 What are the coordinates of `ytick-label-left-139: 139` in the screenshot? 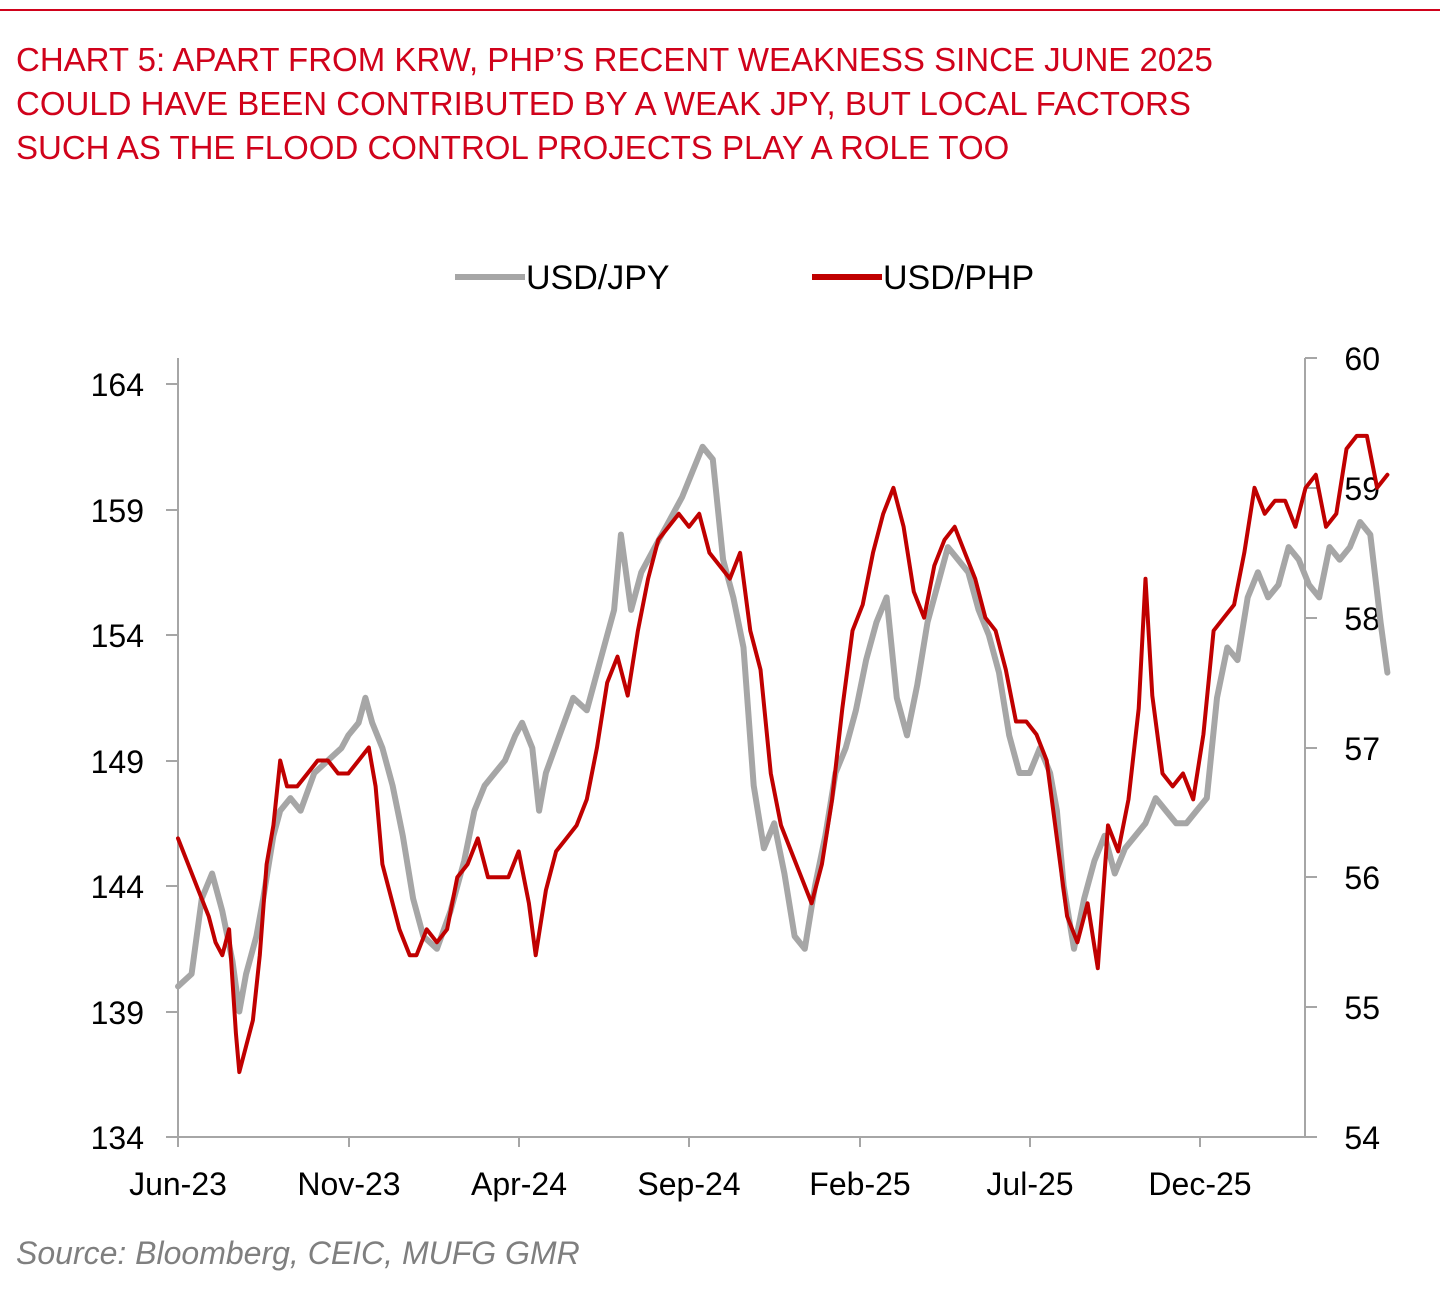 It's located at (117, 1013).